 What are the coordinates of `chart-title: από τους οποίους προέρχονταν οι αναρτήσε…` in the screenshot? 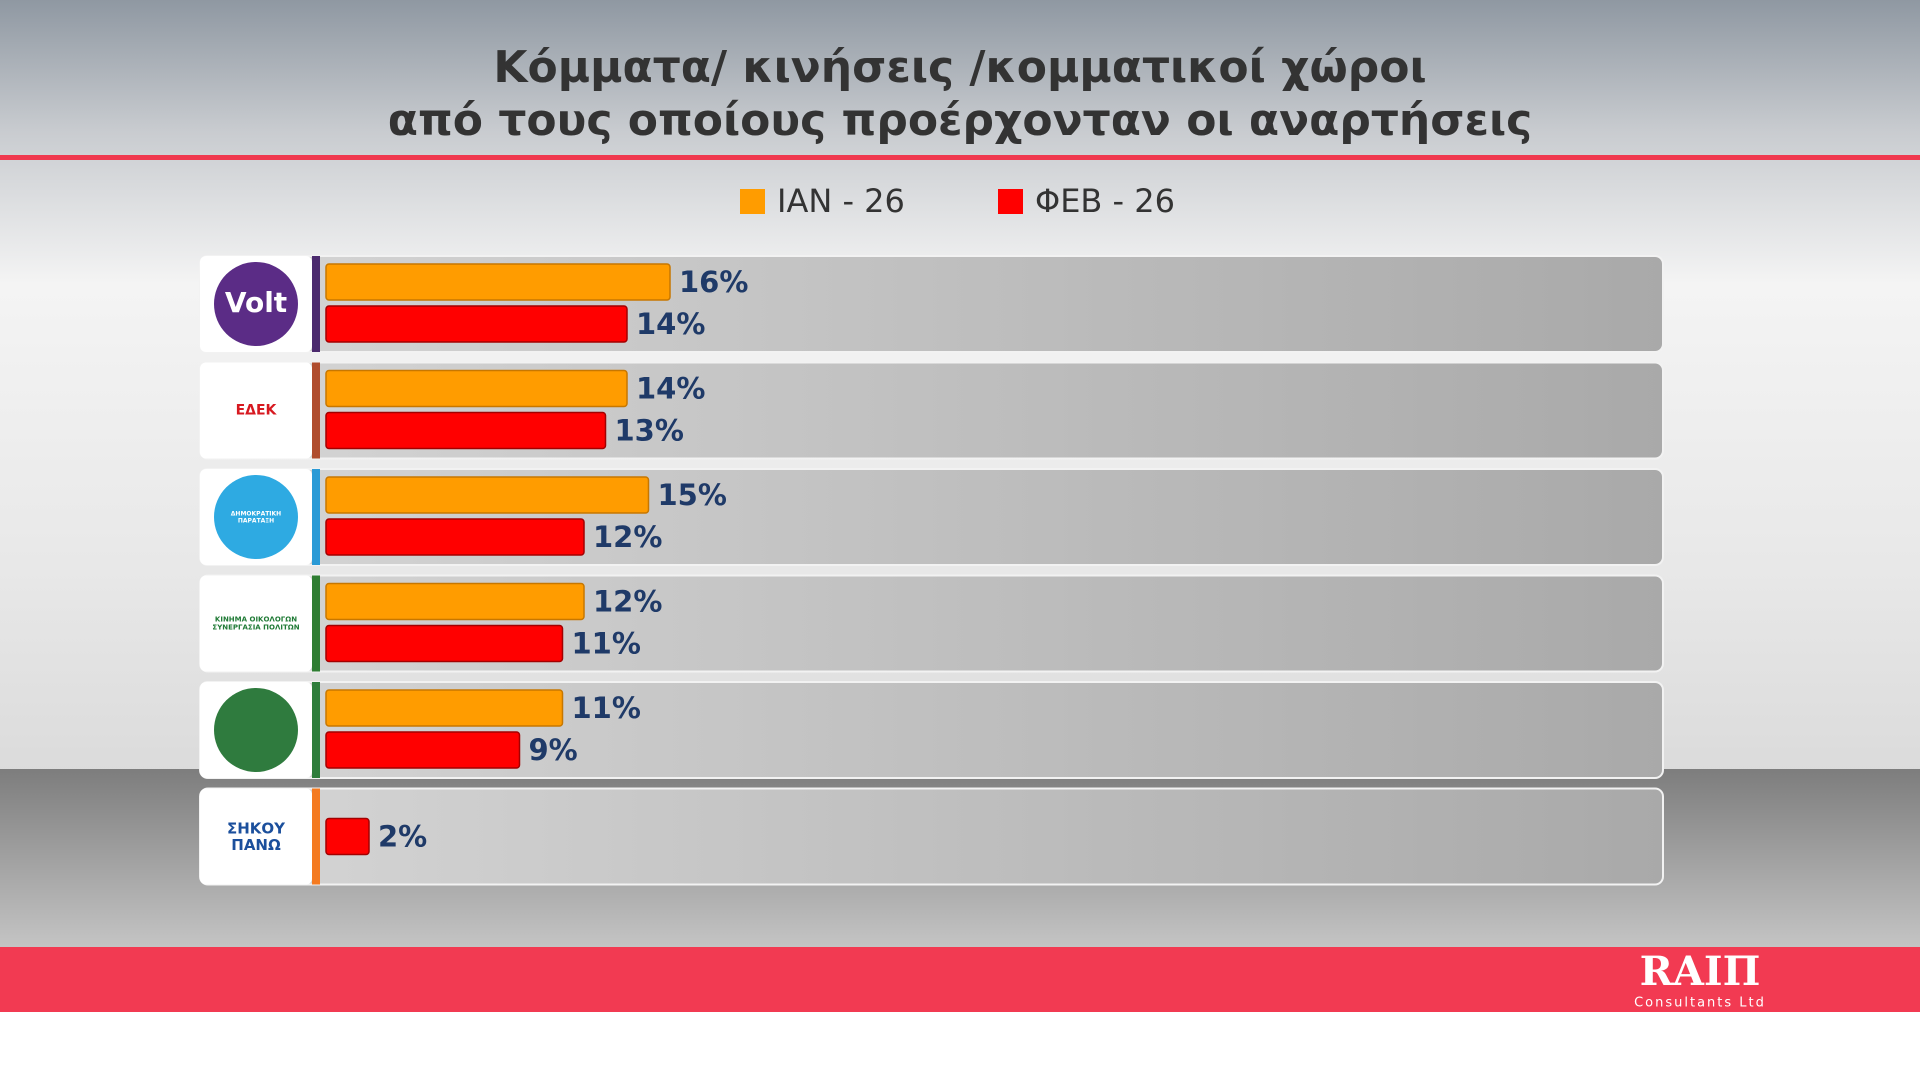 It's located at (960, 120).